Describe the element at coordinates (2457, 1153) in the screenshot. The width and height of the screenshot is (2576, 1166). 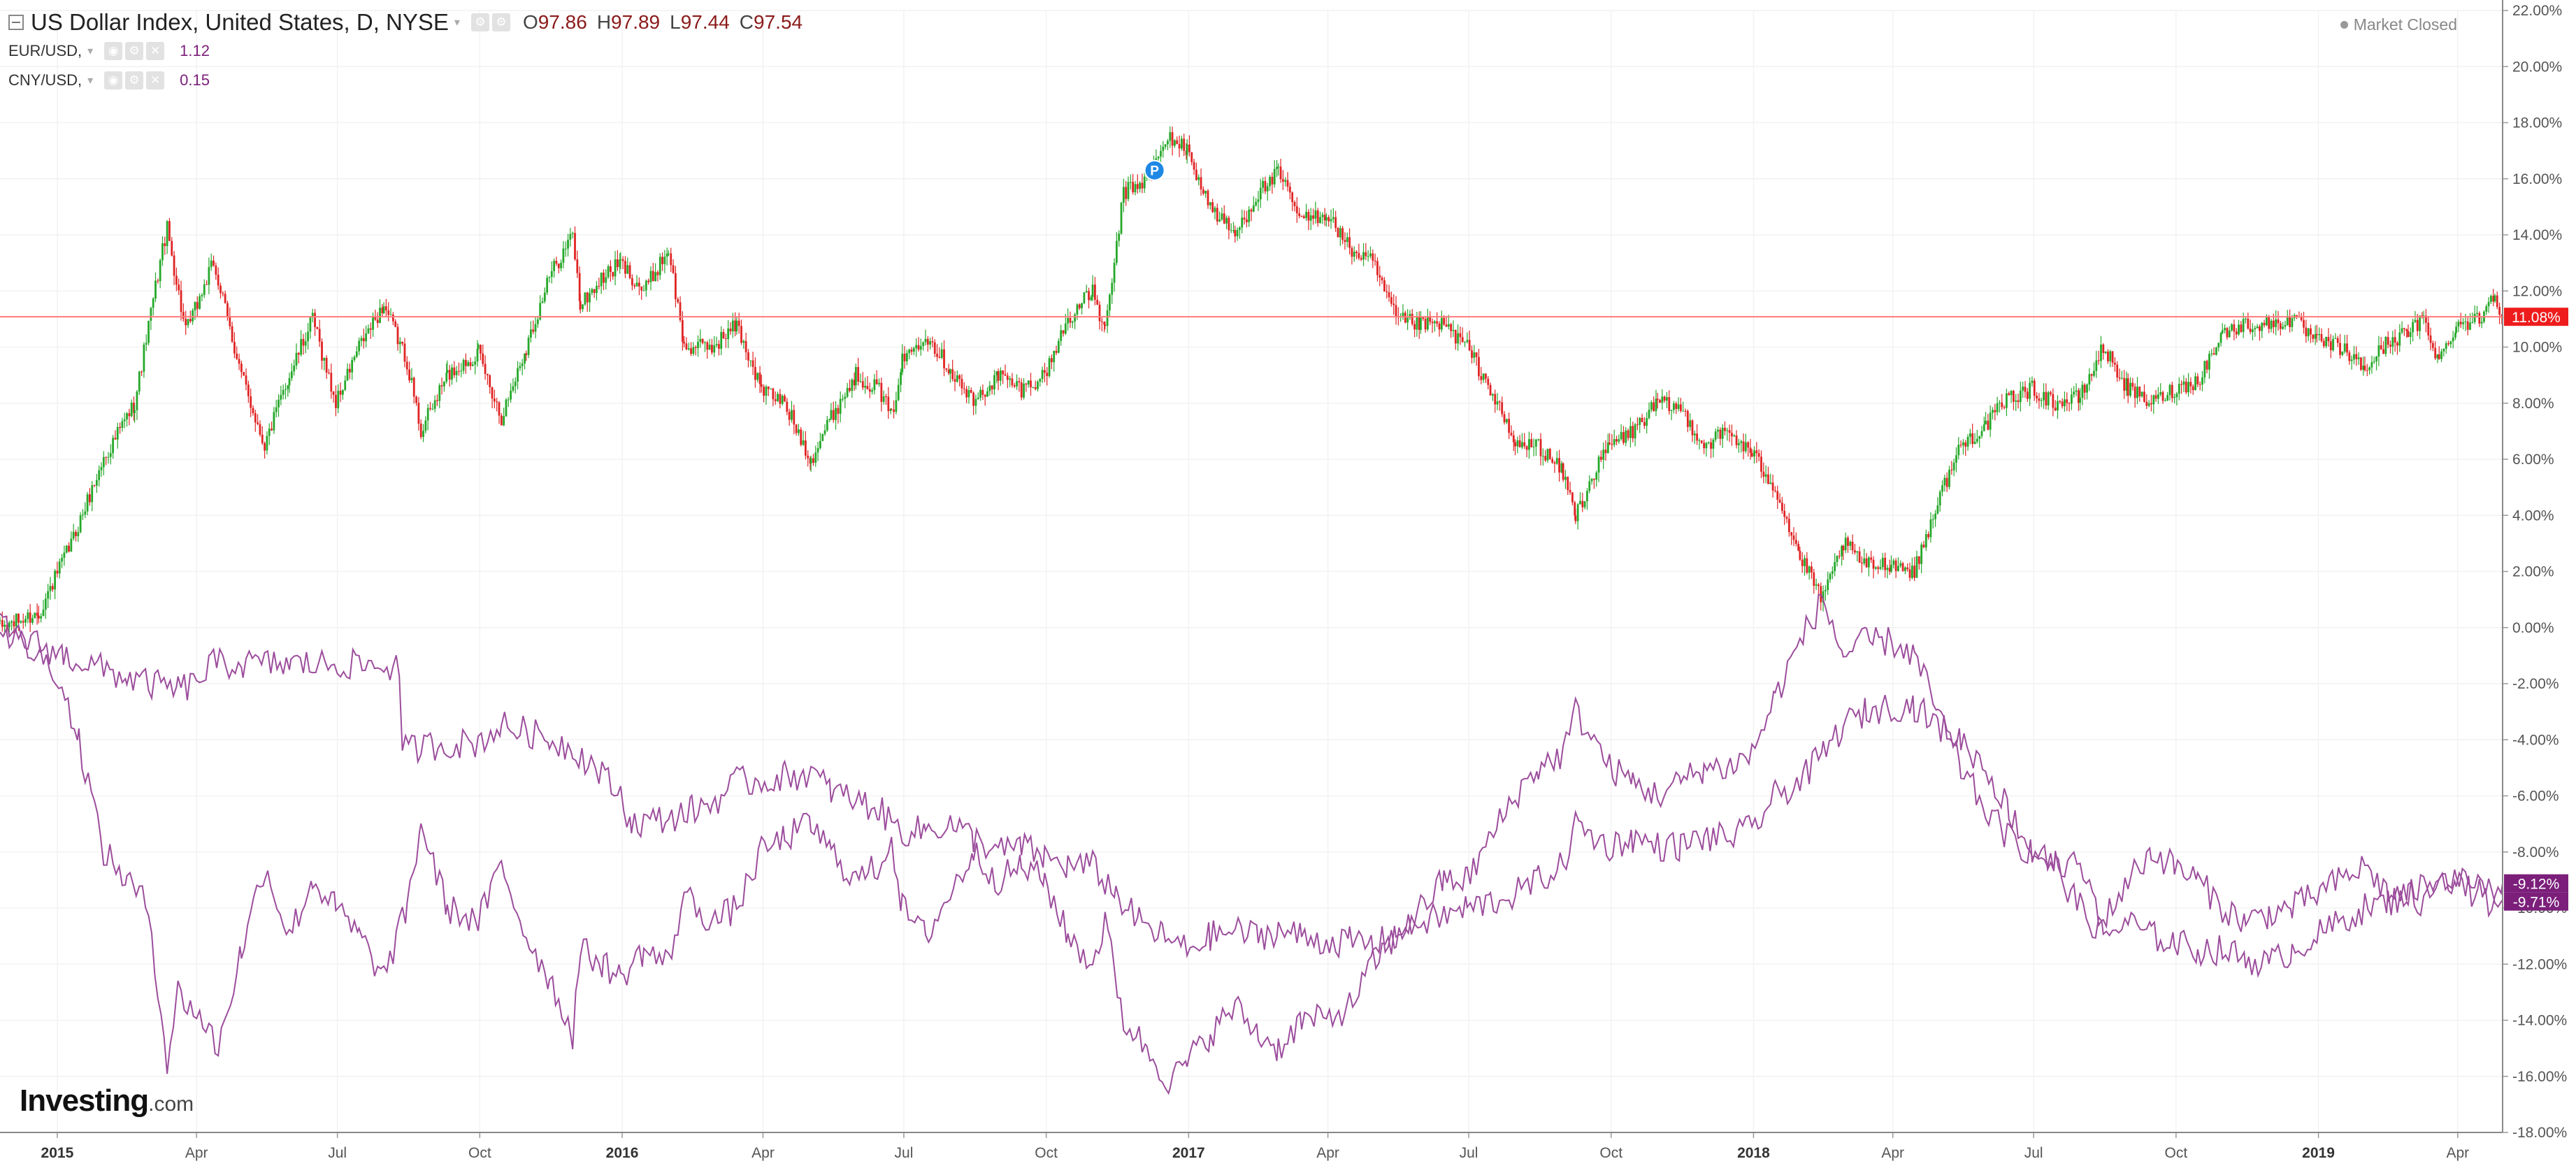
I see `x-tick-label: Apr` at that location.